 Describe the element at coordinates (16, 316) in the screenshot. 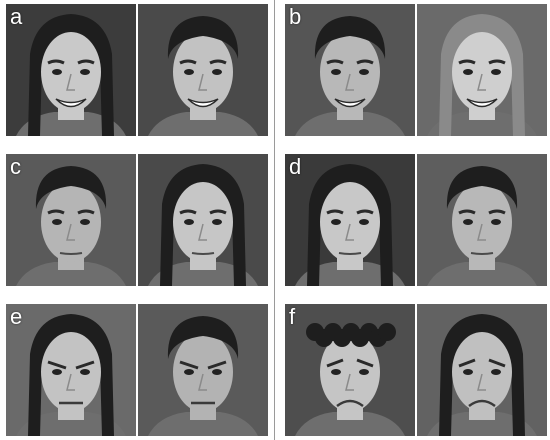

I see `panel-label: e` at that location.